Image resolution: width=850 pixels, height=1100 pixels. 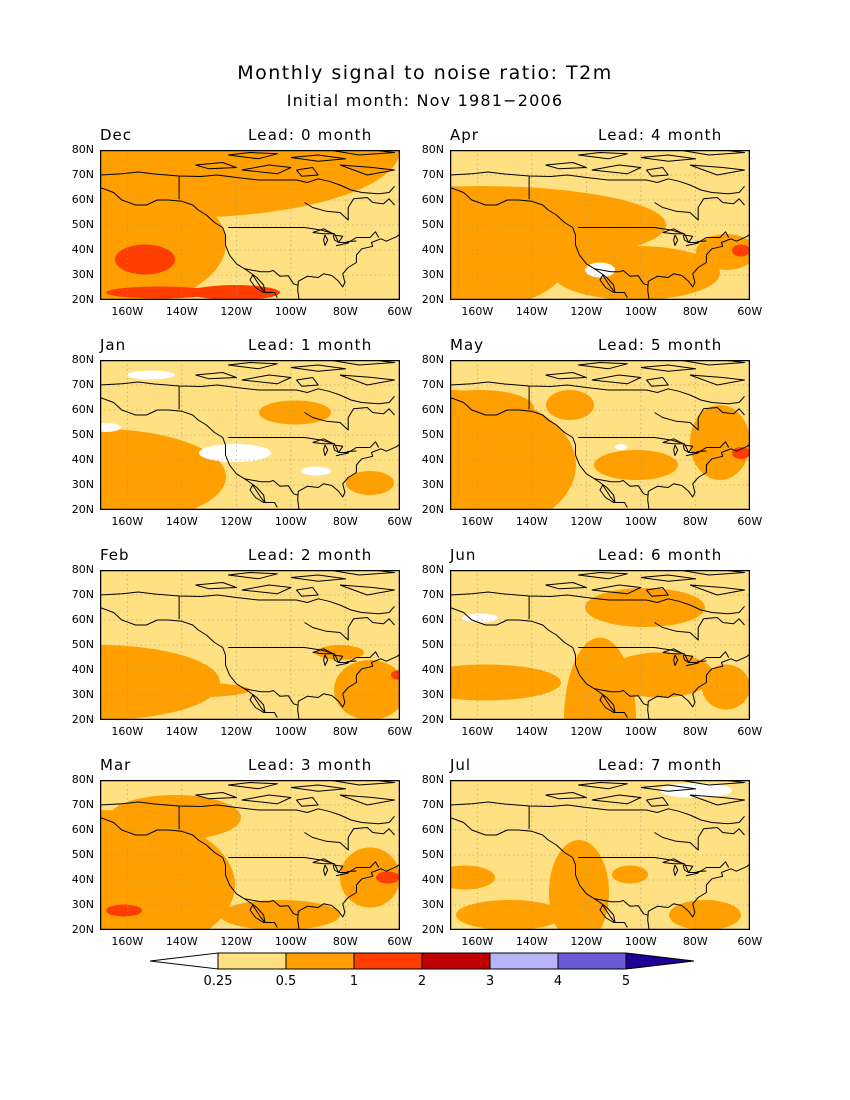 What do you see at coordinates (425, 73) in the screenshot?
I see `figure-title: Monthly signal to noise ratio: T2m` at bounding box center [425, 73].